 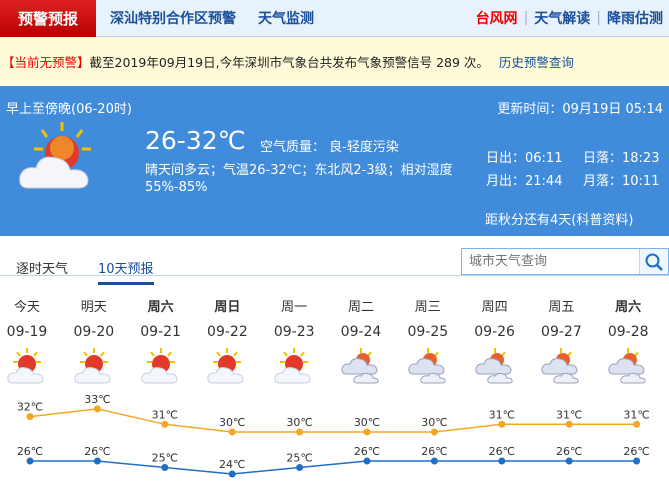 What do you see at coordinates (227, 307) in the screenshot?
I see `day-label: 周日` at bounding box center [227, 307].